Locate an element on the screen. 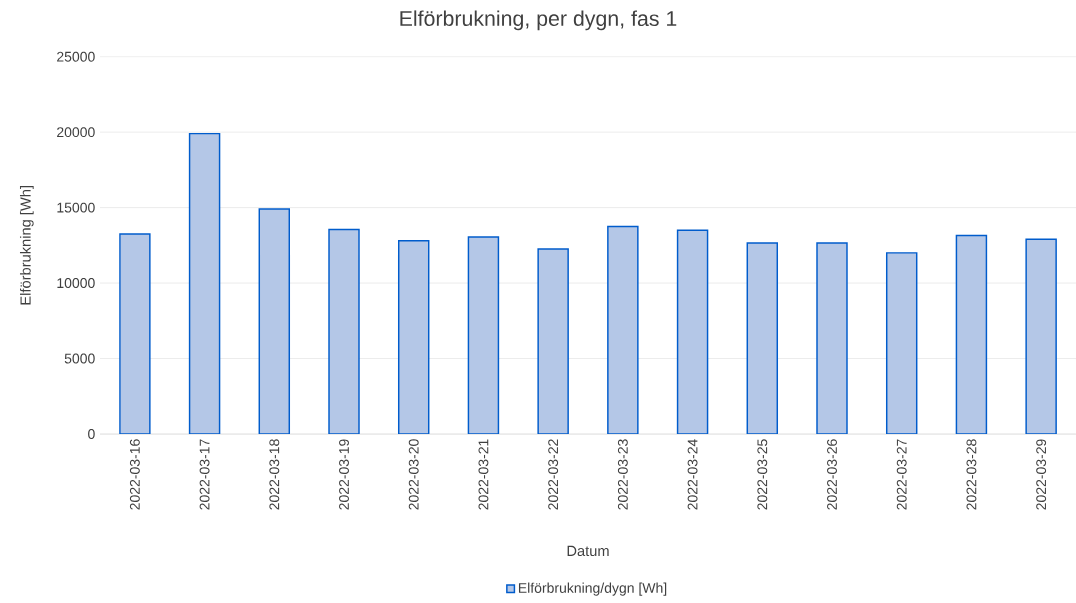 The image size is (1076, 603). legend-label: Elförbrukning/dygn [Wh] is located at coordinates (592, 589).